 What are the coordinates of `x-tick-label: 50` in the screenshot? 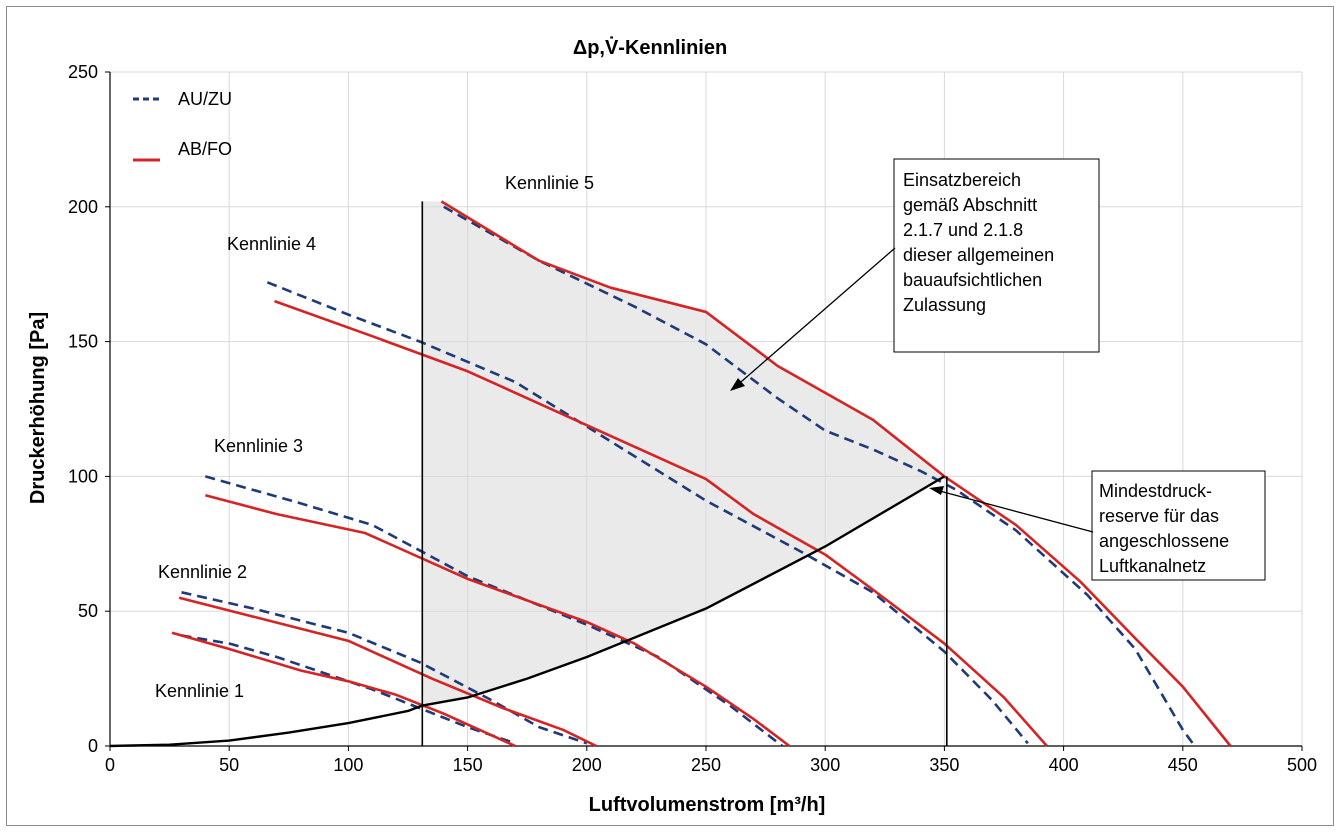 It's located at (229, 765).